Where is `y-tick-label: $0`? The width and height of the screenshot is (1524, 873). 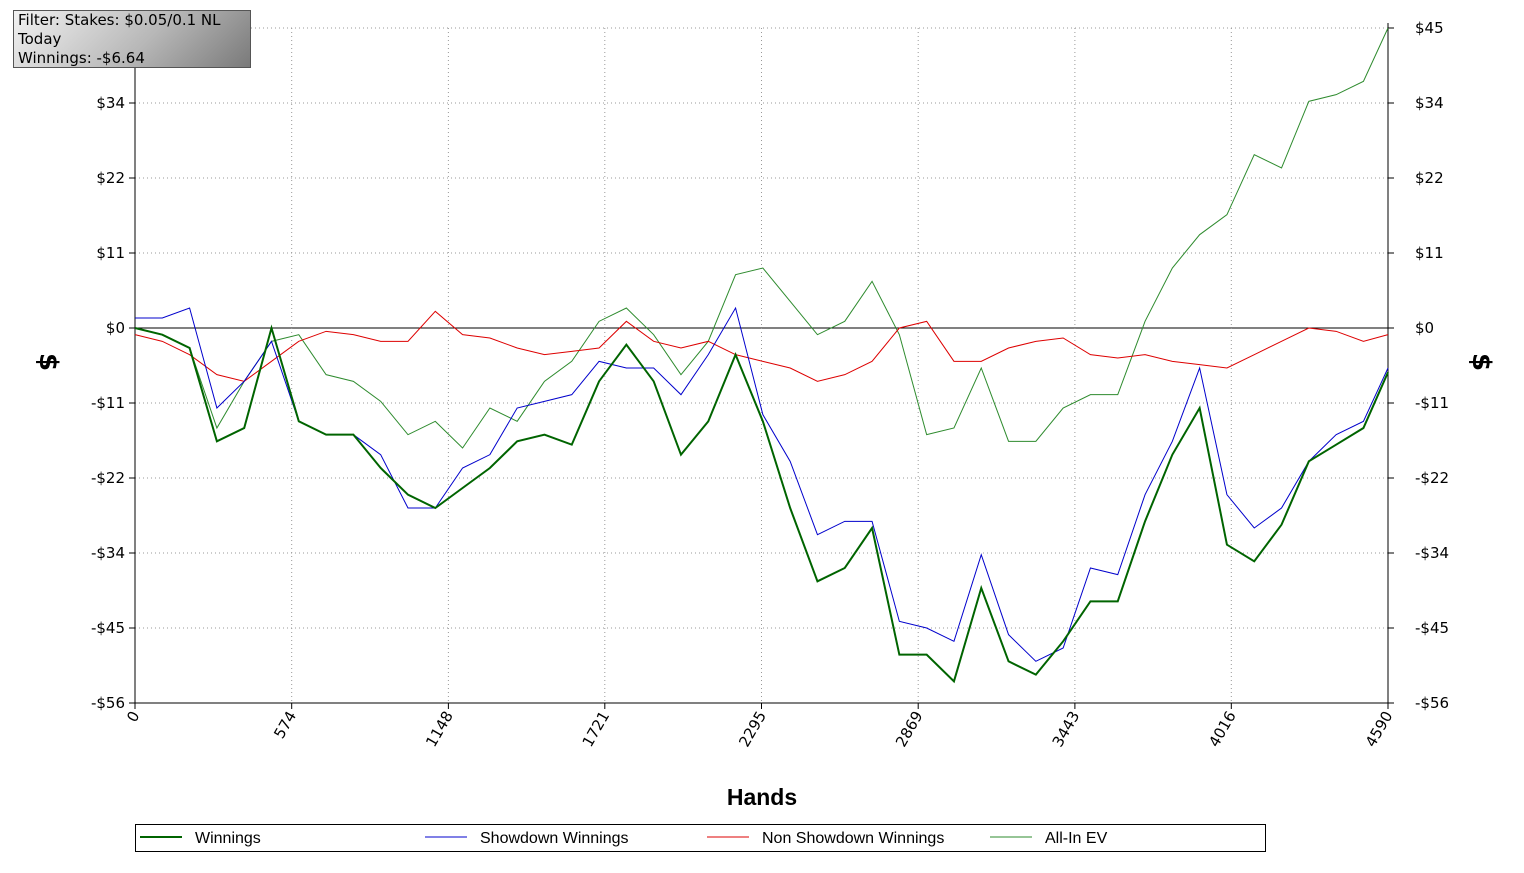 y-tick-label: $0 is located at coordinates (115, 328).